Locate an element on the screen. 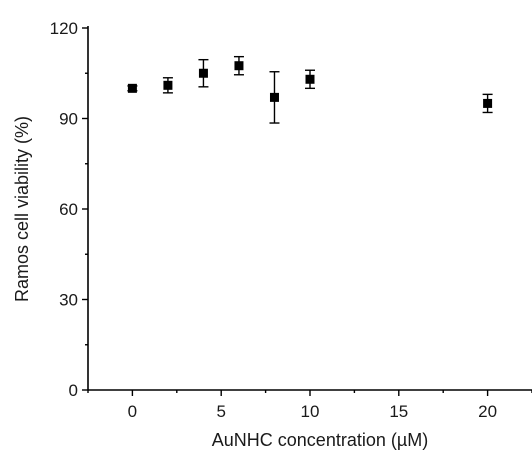 This screenshot has width=532, height=465. y-ticks: 0 30 60 90 120 is located at coordinates (69, 209).